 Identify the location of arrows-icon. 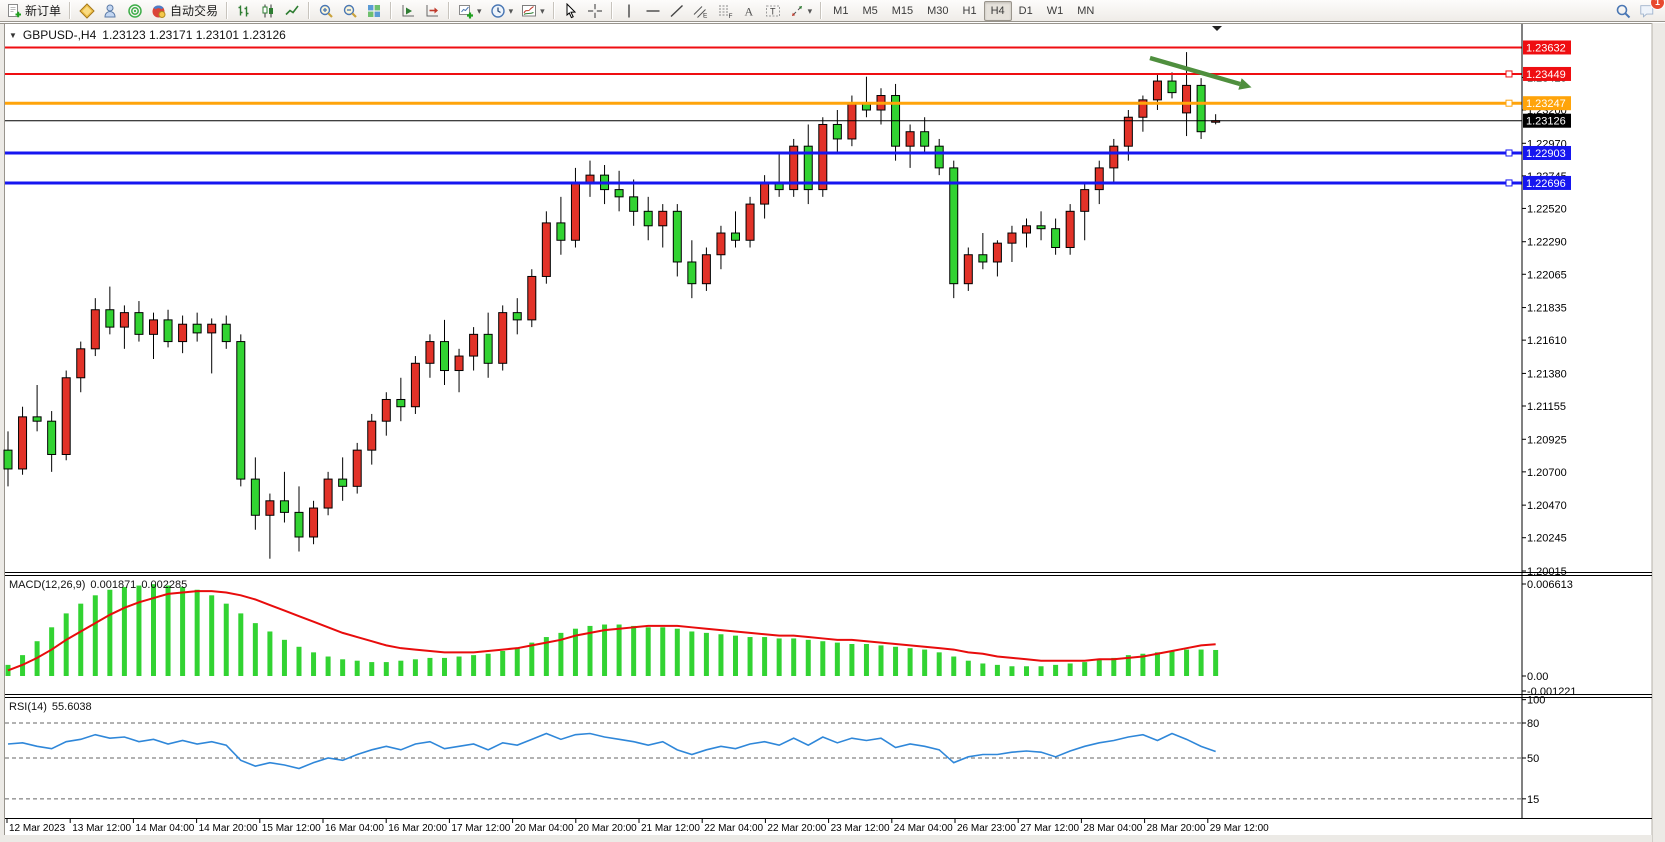
(797, 11).